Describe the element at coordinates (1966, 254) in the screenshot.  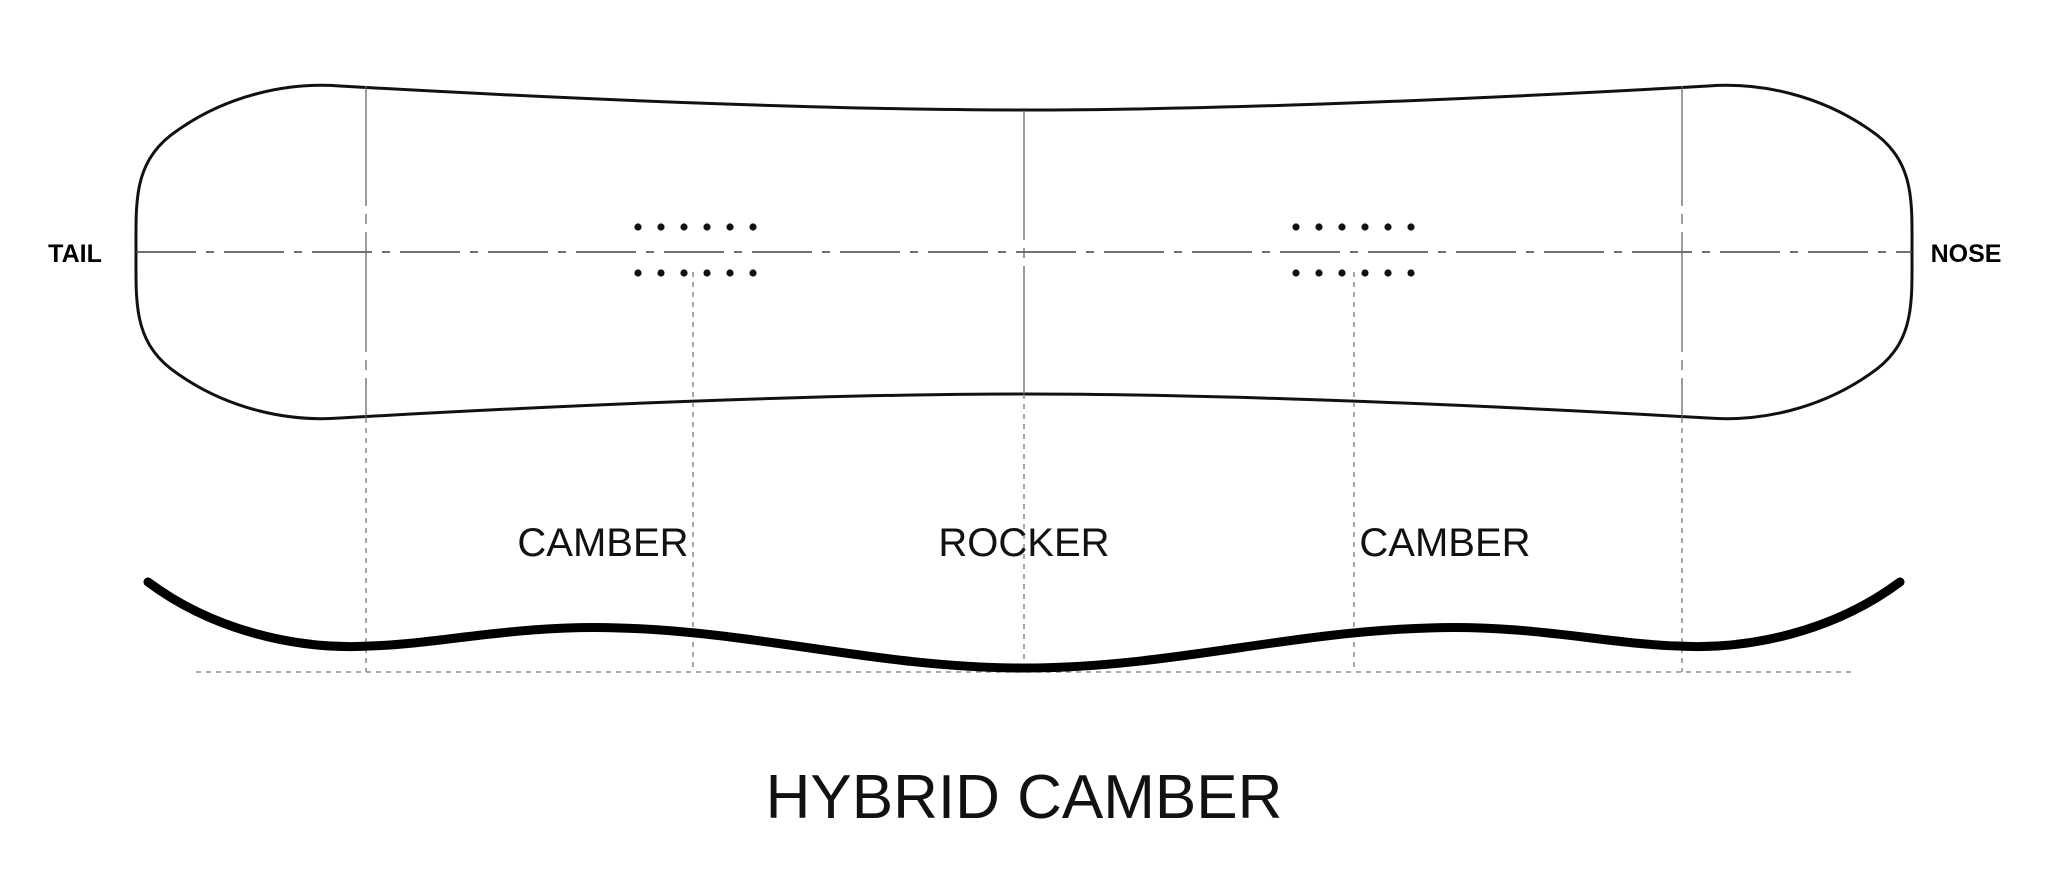
I see `nose-label: NOSE` at that location.